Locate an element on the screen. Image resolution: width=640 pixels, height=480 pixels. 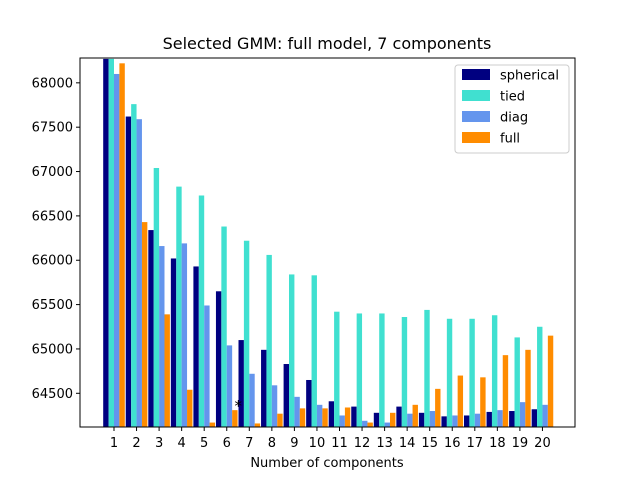
legend-swatch-spherical is located at coordinates (476, 74).